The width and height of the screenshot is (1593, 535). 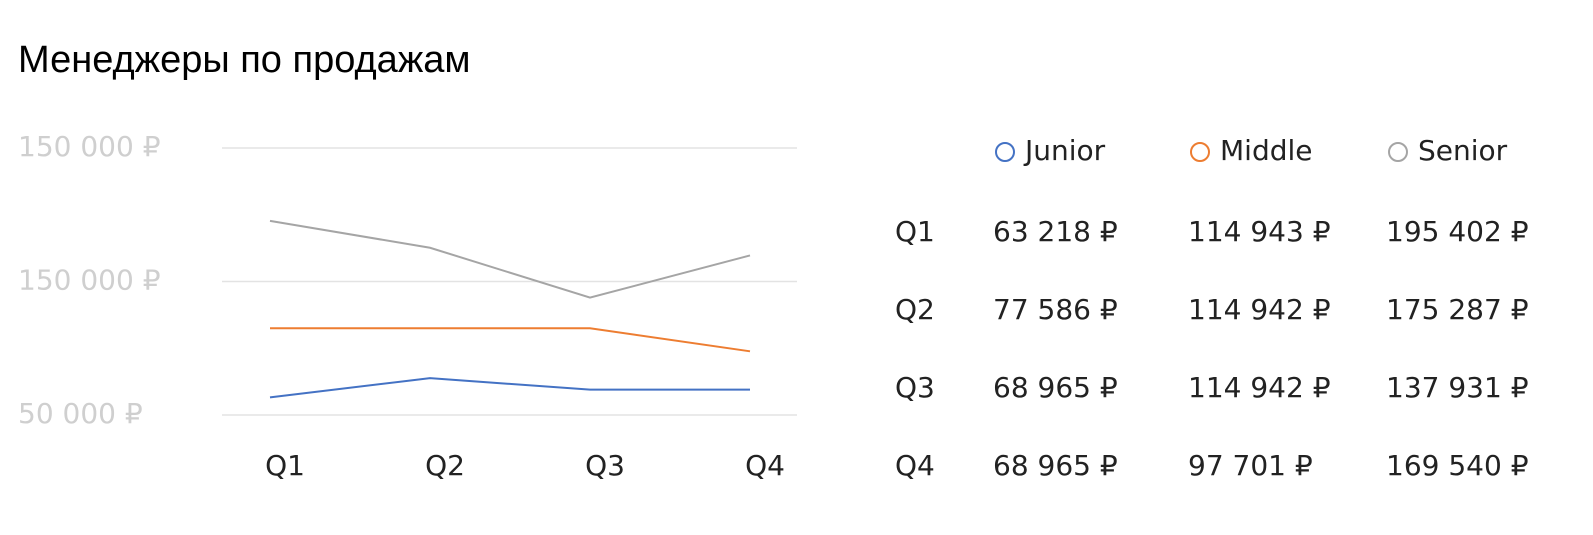 What do you see at coordinates (1457, 465) in the screenshot?
I see `table-value: 169 540 ₽` at bounding box center [1457, 465].